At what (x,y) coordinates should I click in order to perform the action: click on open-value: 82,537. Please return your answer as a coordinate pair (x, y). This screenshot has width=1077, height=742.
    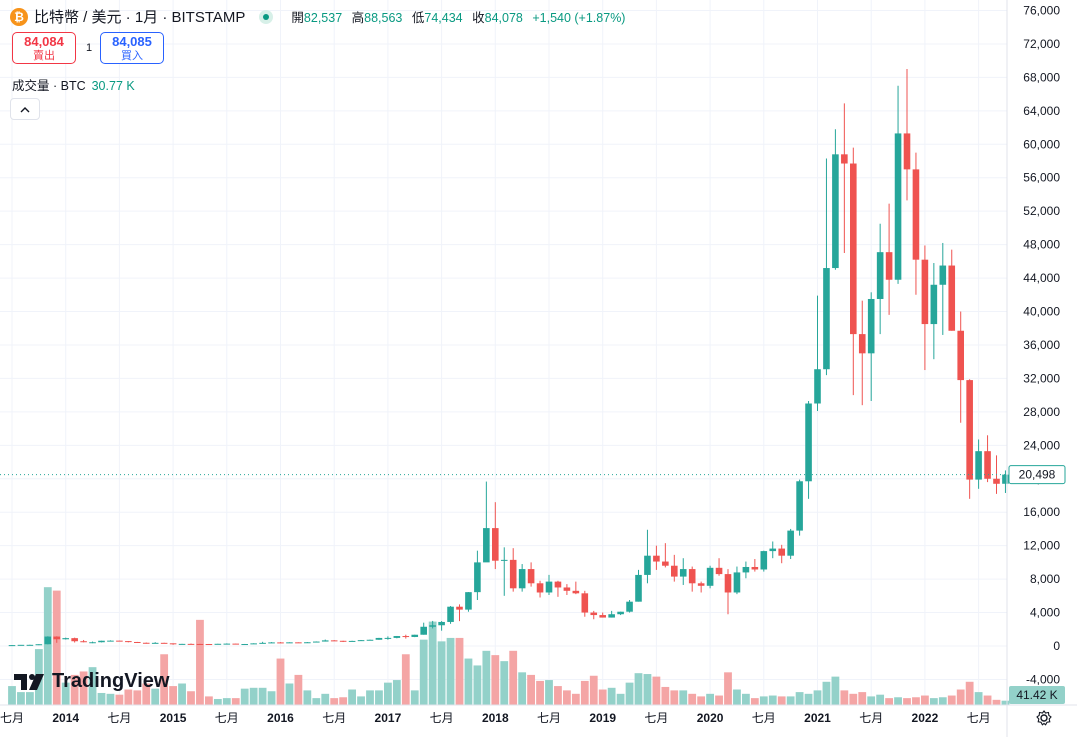
    Looking at the image, I should click on (323, 18).